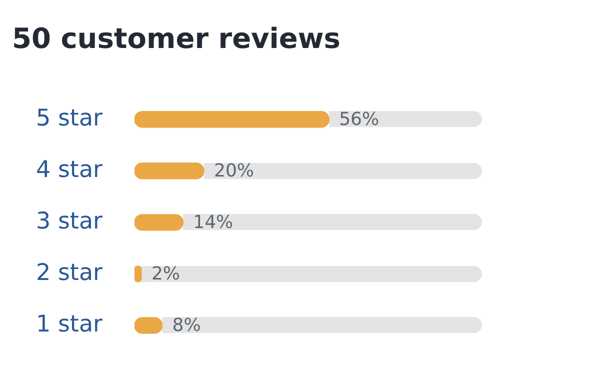 The height and width of the screenshot is (389, 600). What do you see at coordinates (70, 273) in the screenshot?
I see `y-tick-label: 2 star` at bounding box center [70, 273].